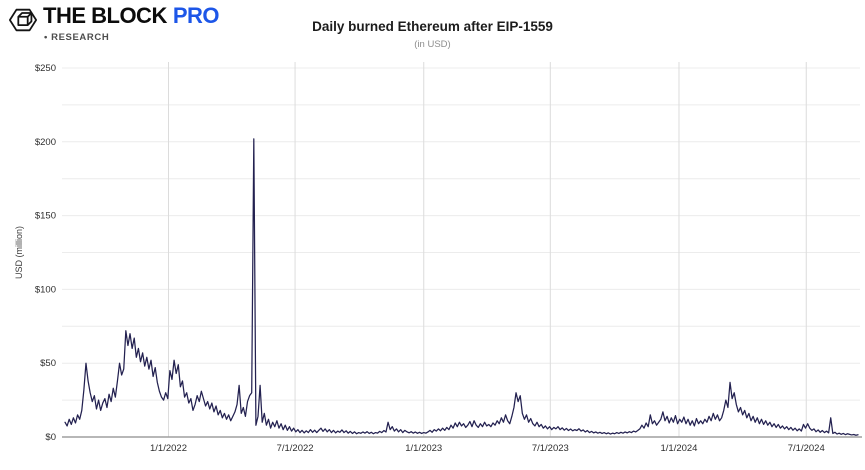 Image resolution: width=865 pixels, height=470 pixels. What do you see at coordinates (19, 252) in the screenshot?
I see `y-axis-title: USD (million)` at bounding box center [19, 252].